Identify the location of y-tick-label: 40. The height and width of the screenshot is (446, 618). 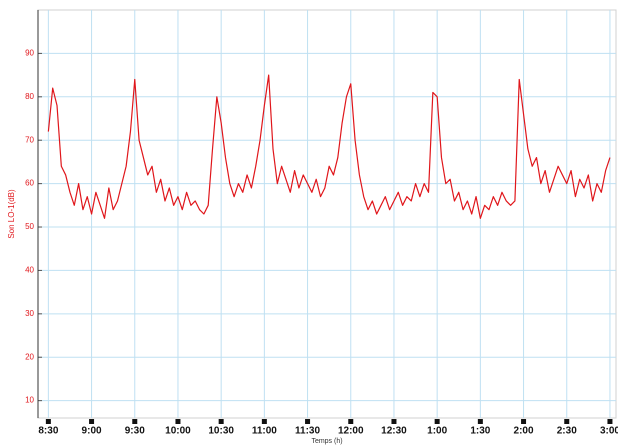
(29, 270).